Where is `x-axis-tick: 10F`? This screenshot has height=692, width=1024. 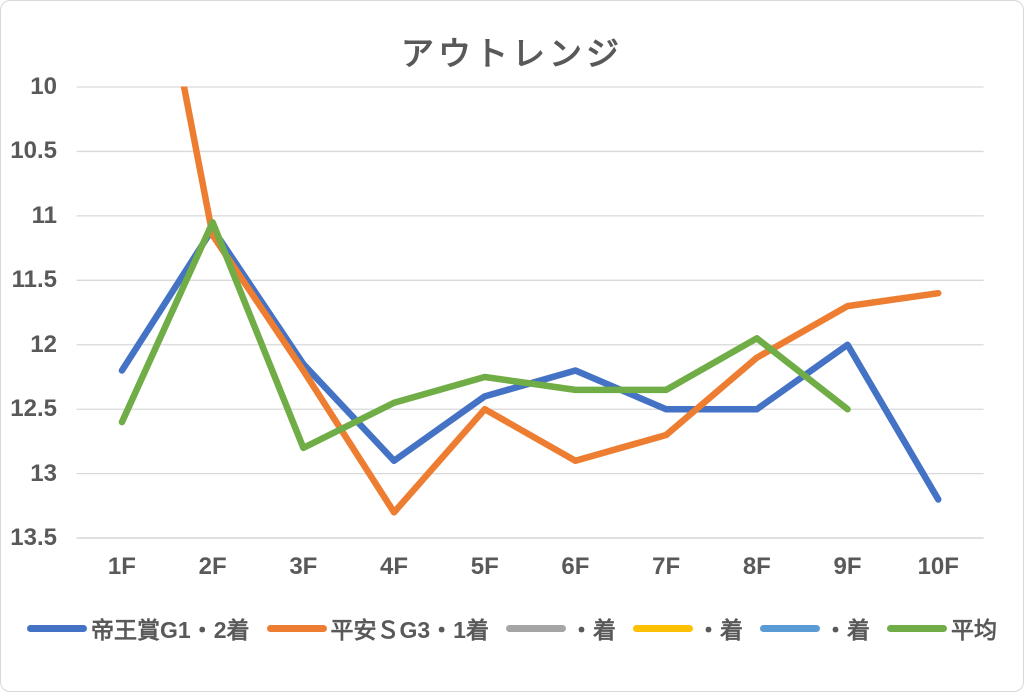
x-axis-tick: 10F is located at coordinates (938, 566).